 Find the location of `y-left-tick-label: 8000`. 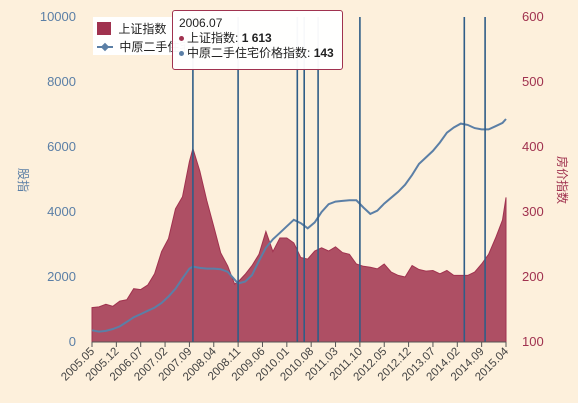

y-left-tick-label: 8000 is located at coordinates (61, 81).